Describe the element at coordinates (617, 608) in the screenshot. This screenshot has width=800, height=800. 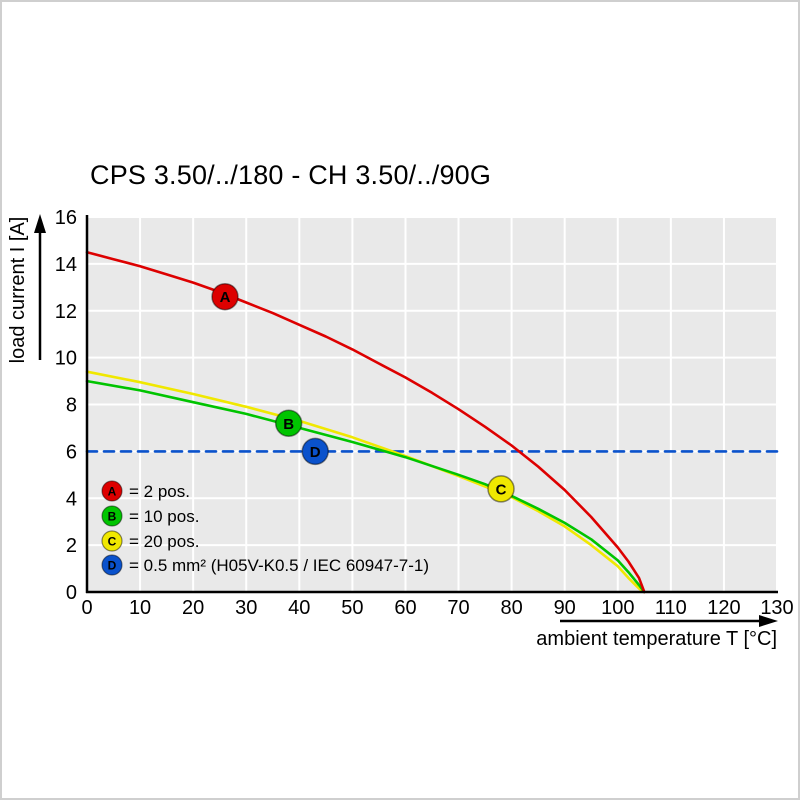
I see `x-tick-label-100: 100` at that location.